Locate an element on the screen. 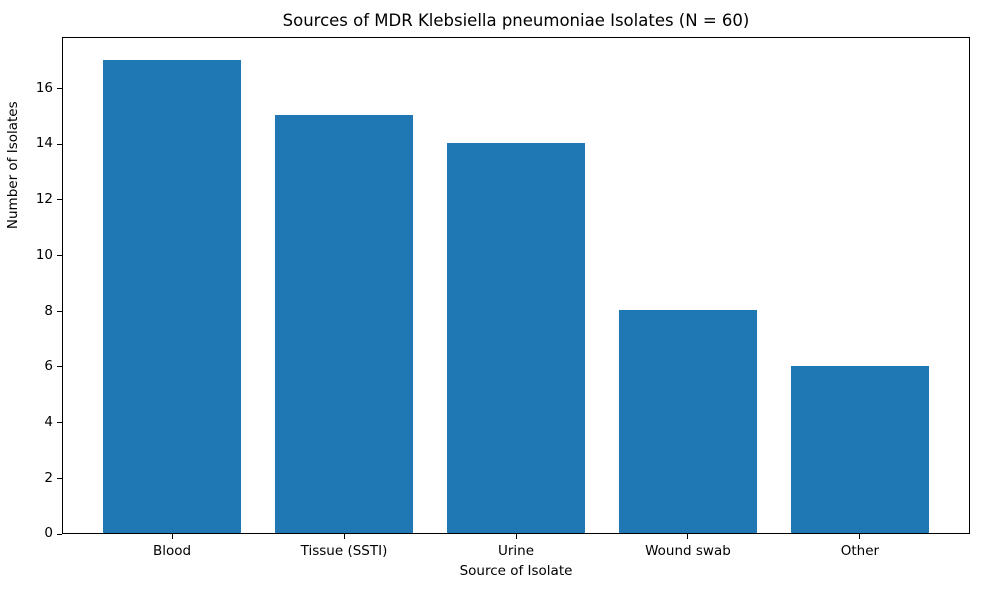  y-tick-label: 4 is located at coordinates (48, 421).